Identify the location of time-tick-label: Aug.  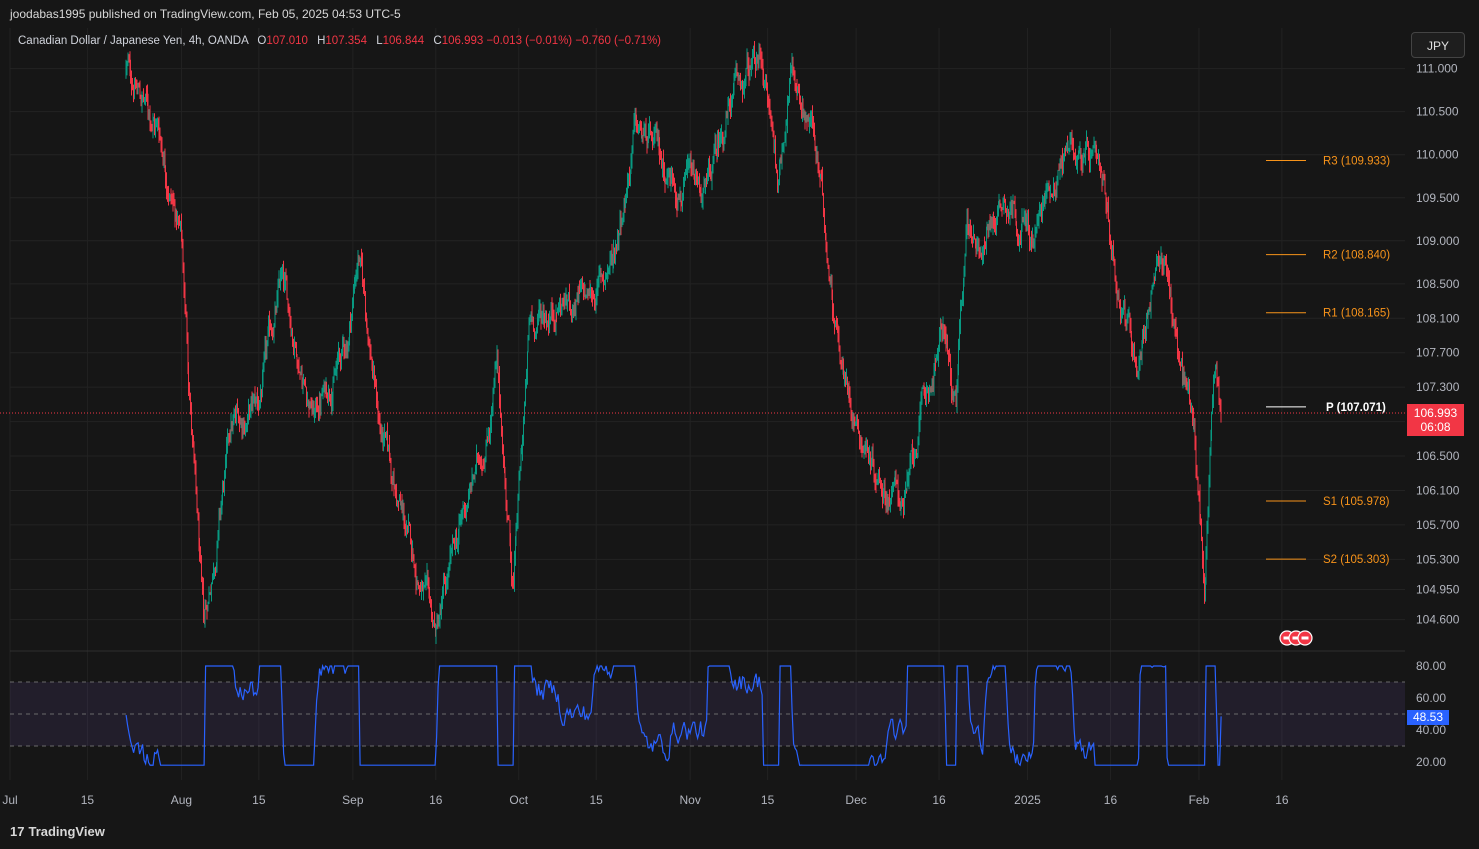
(181, 800).